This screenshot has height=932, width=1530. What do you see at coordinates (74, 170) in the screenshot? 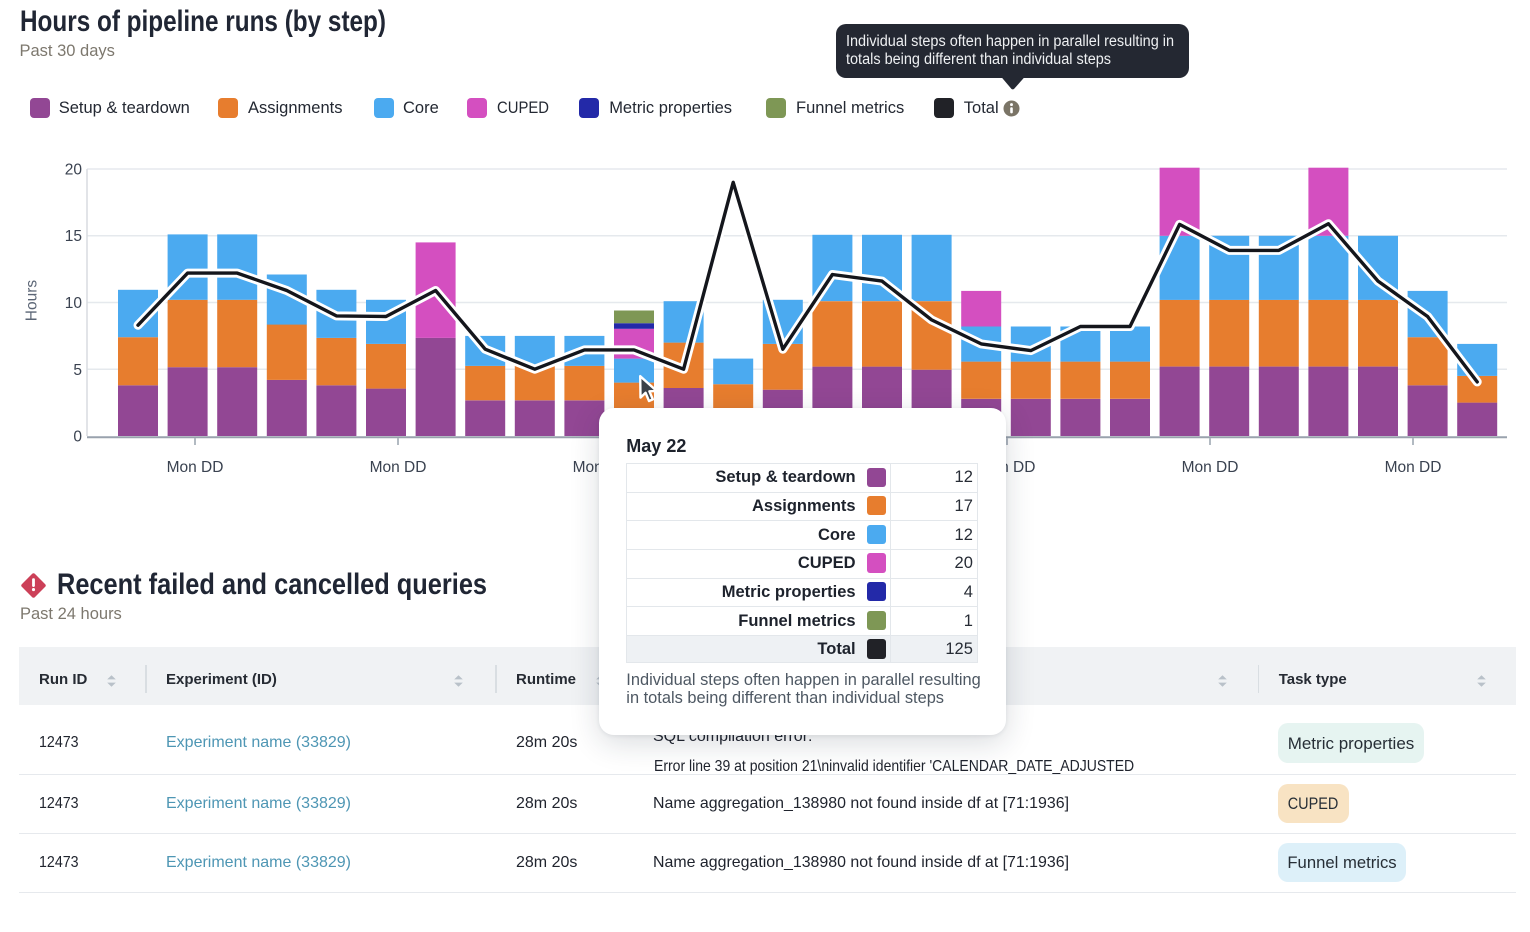
I see `svg-text: 20` at bounding box center [74, 170].